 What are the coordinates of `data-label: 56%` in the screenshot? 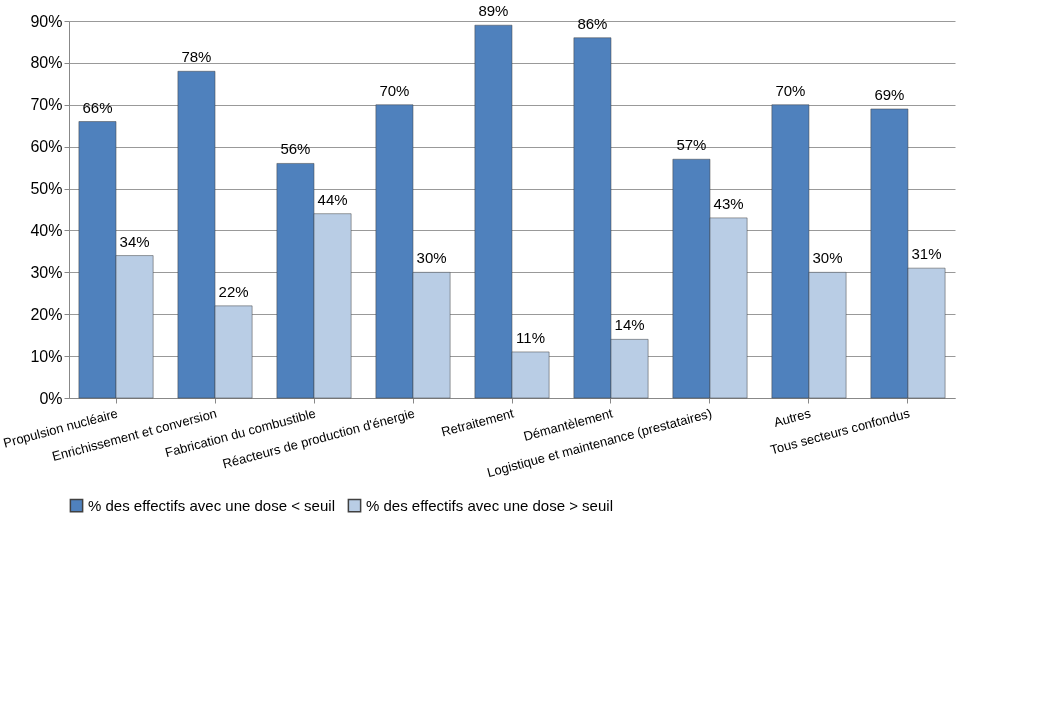 It's located at (295, 149).